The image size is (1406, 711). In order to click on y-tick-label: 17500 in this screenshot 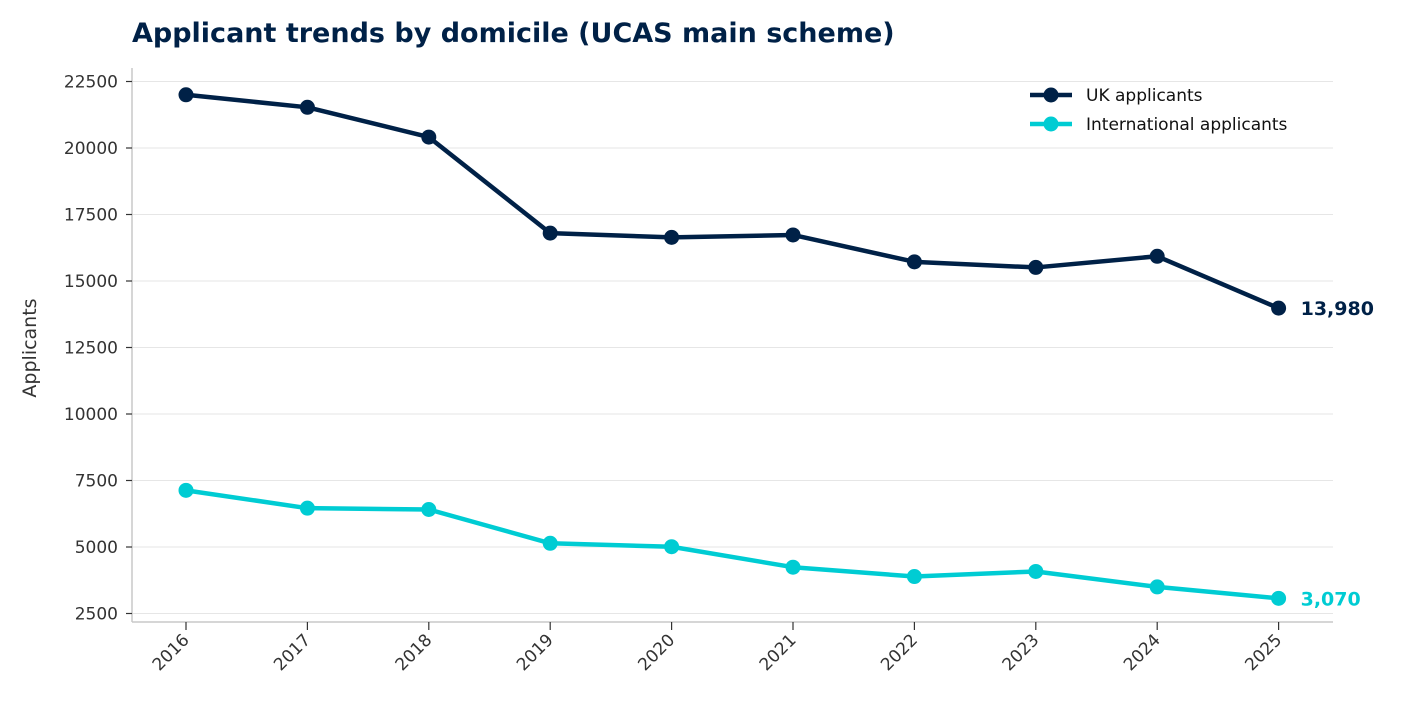, I will do `click(91, 216)`.